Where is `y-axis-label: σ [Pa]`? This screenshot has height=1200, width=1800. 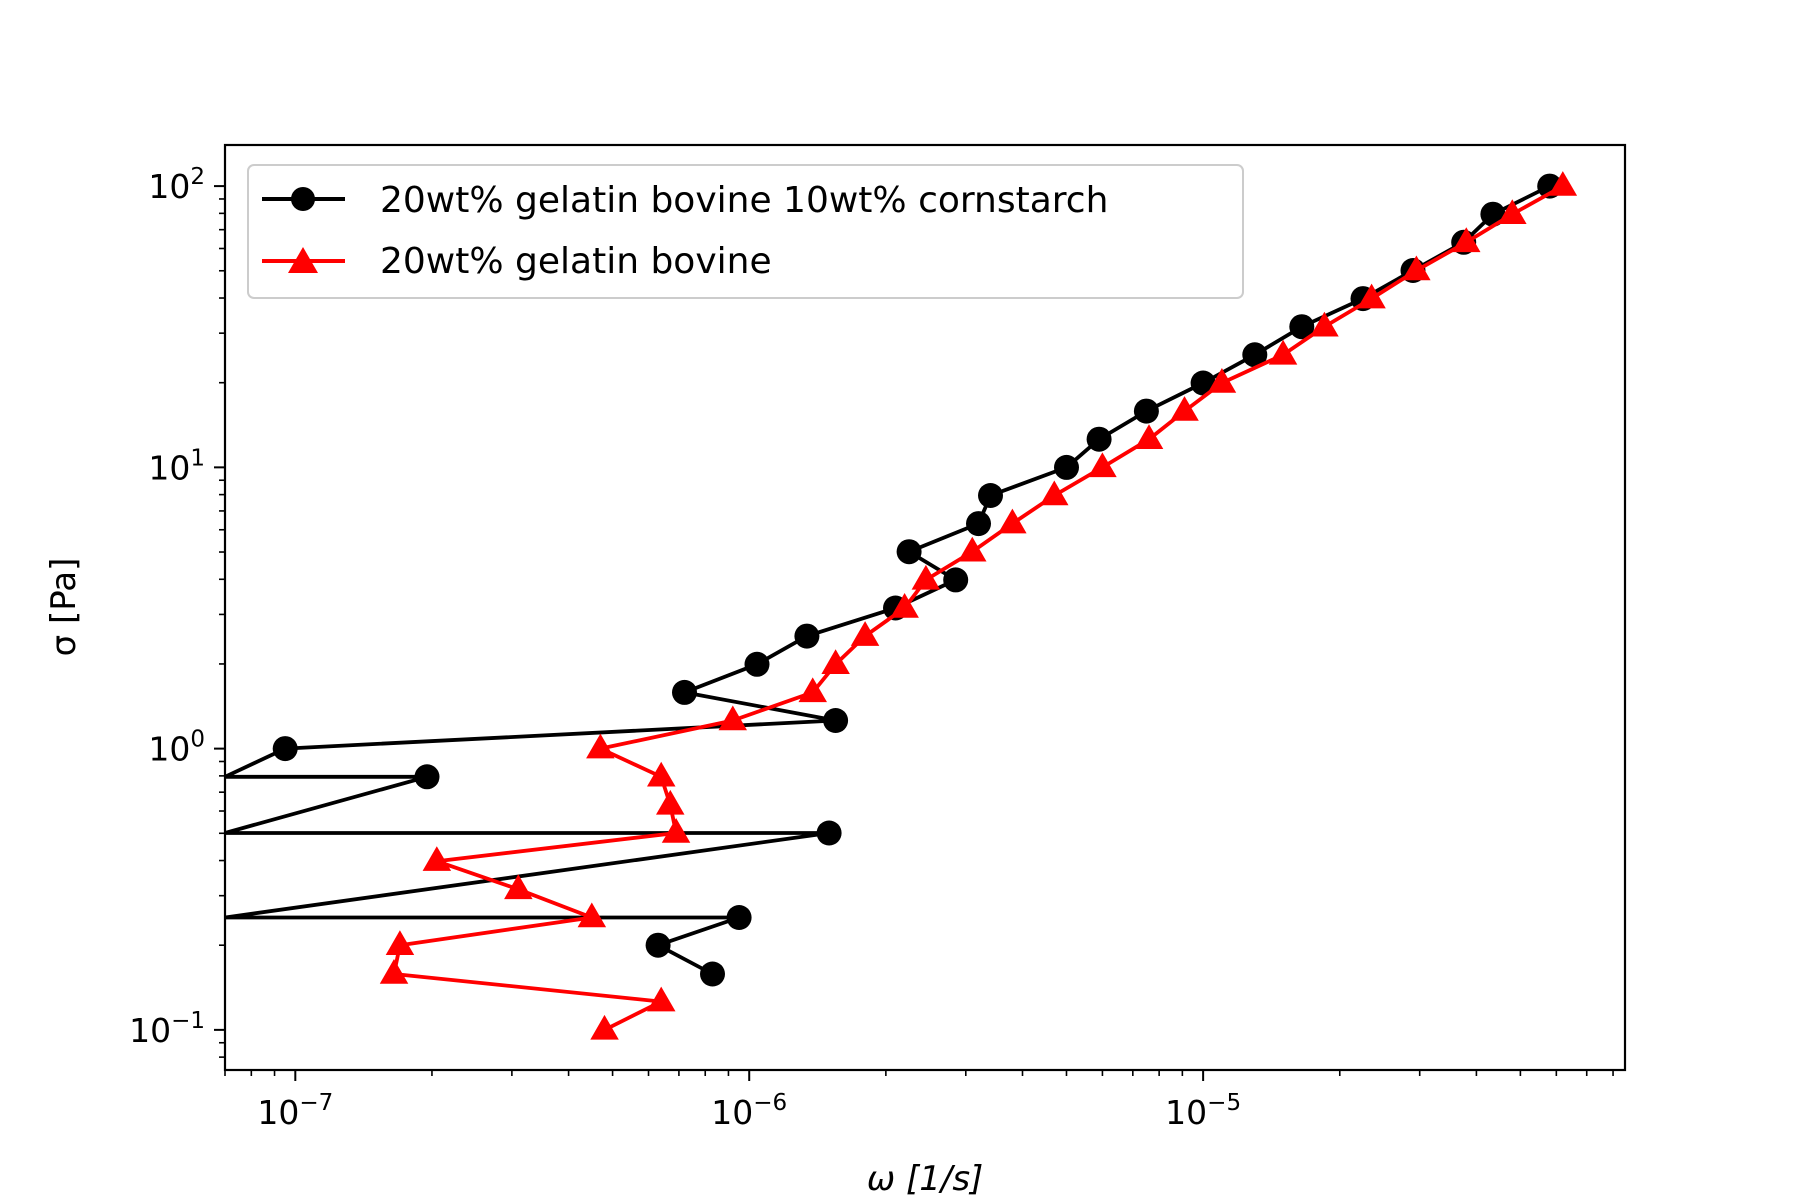 y-axis-label: σ [Pa] is located at coordinates (64, 607).